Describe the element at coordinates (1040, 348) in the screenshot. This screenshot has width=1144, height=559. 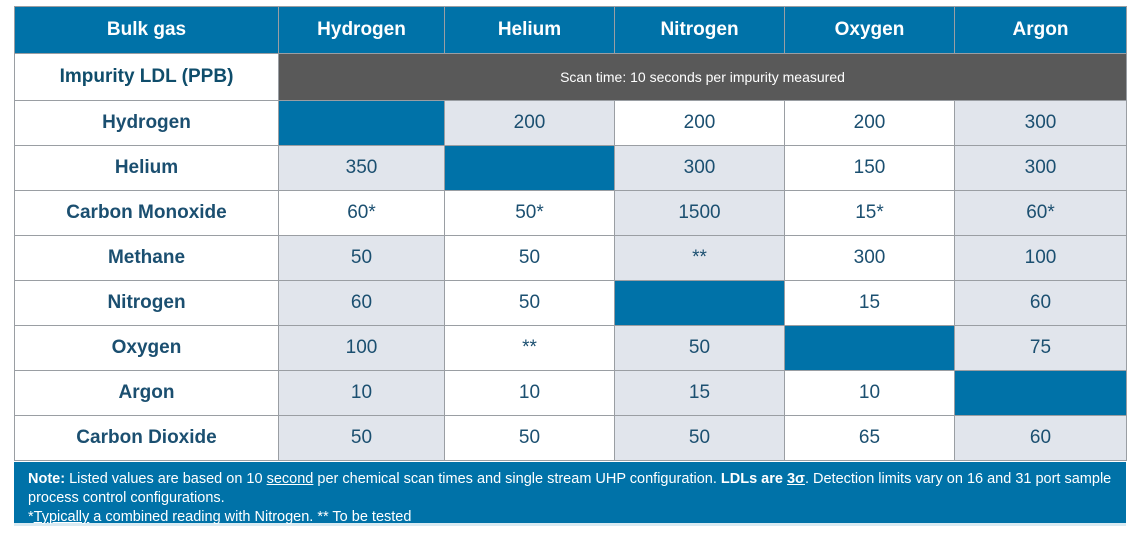
I see `ldl-value-cell: 75` at that location.